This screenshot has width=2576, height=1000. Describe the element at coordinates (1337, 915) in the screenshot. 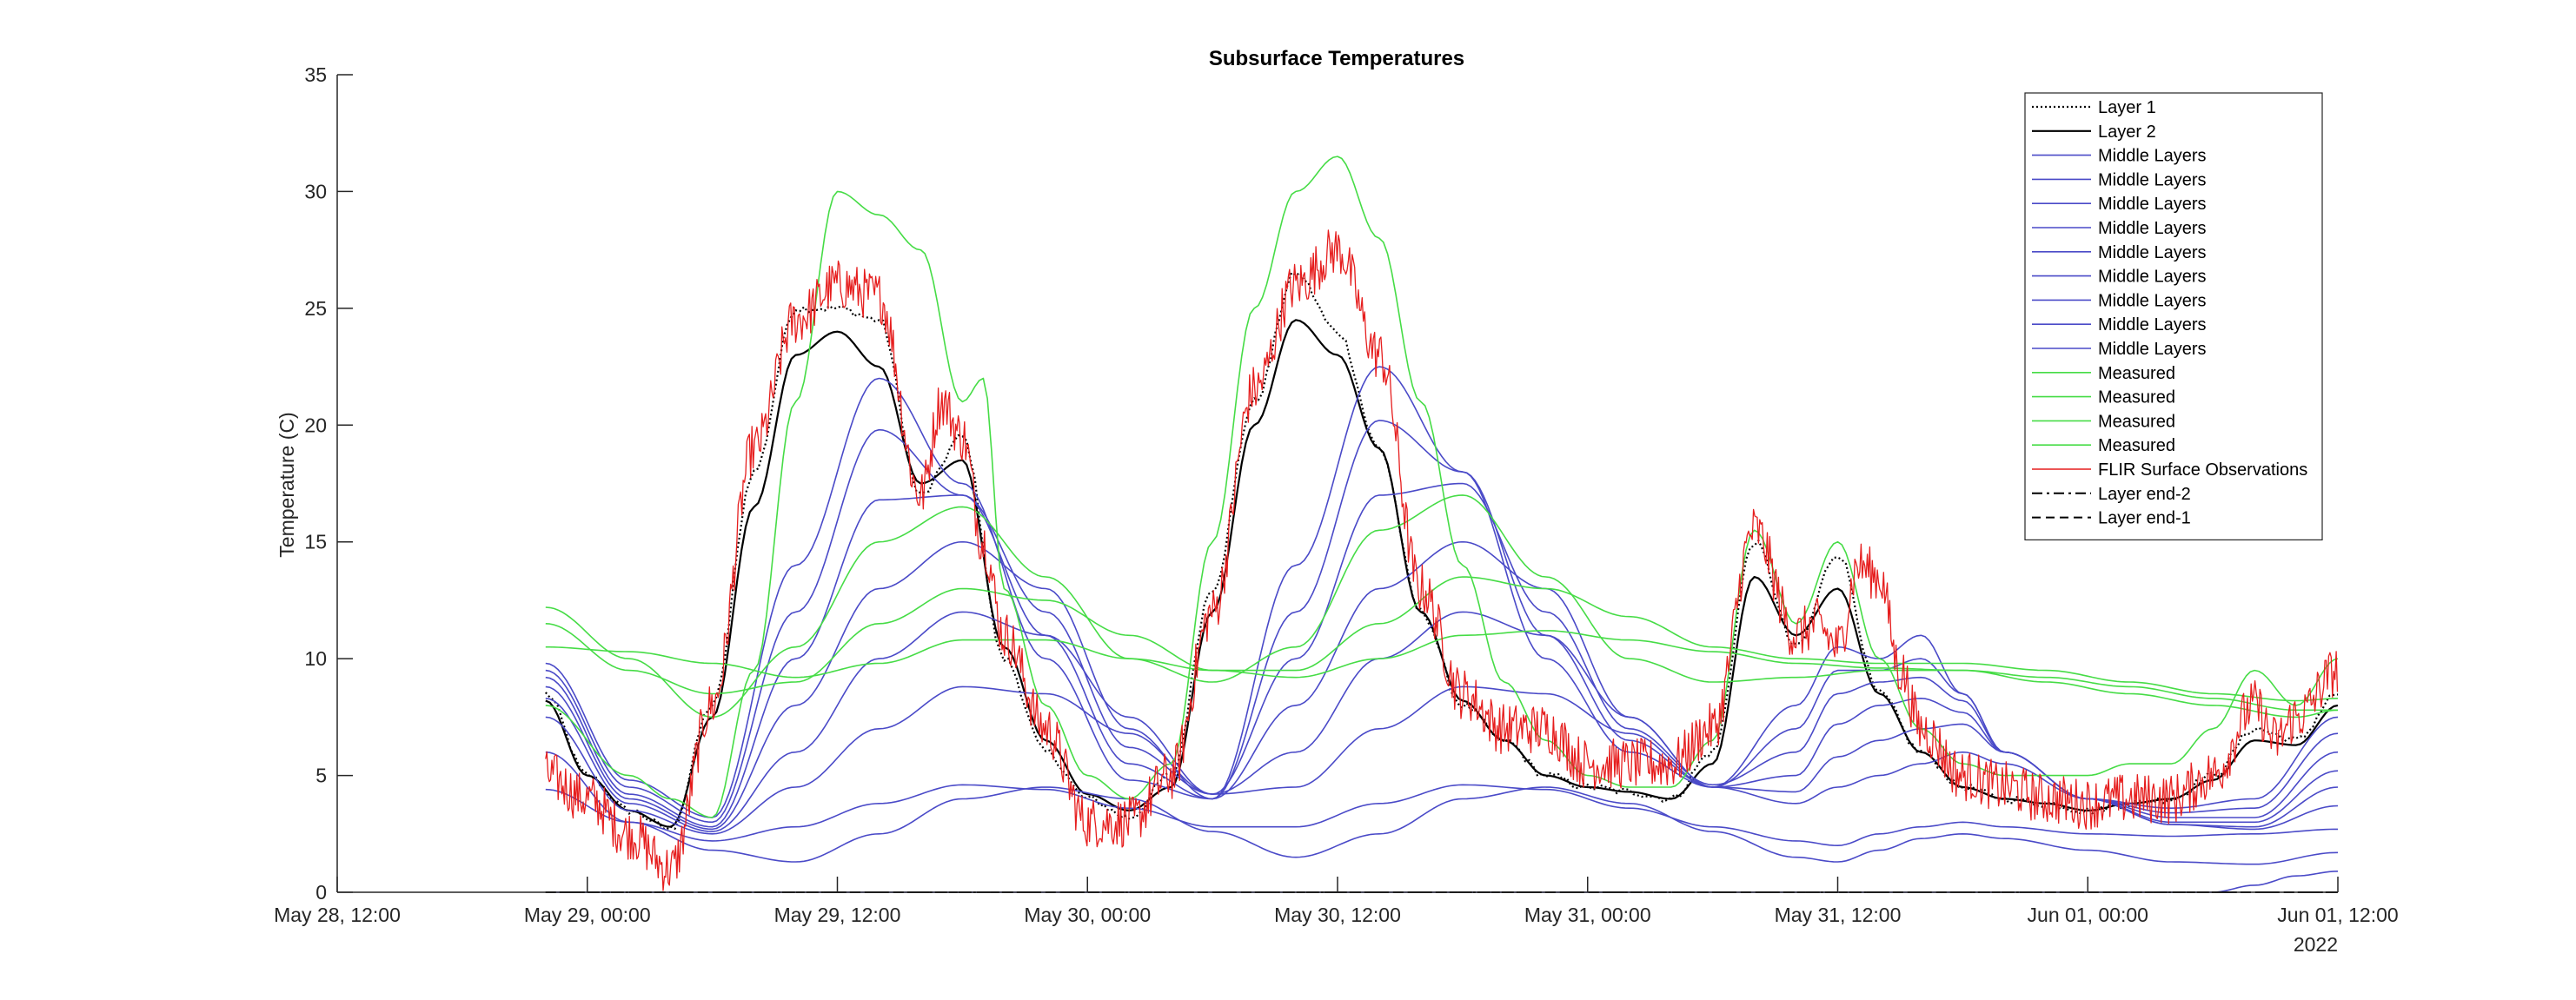

I see `x-tick-label: May 30, 12:00` at that location.